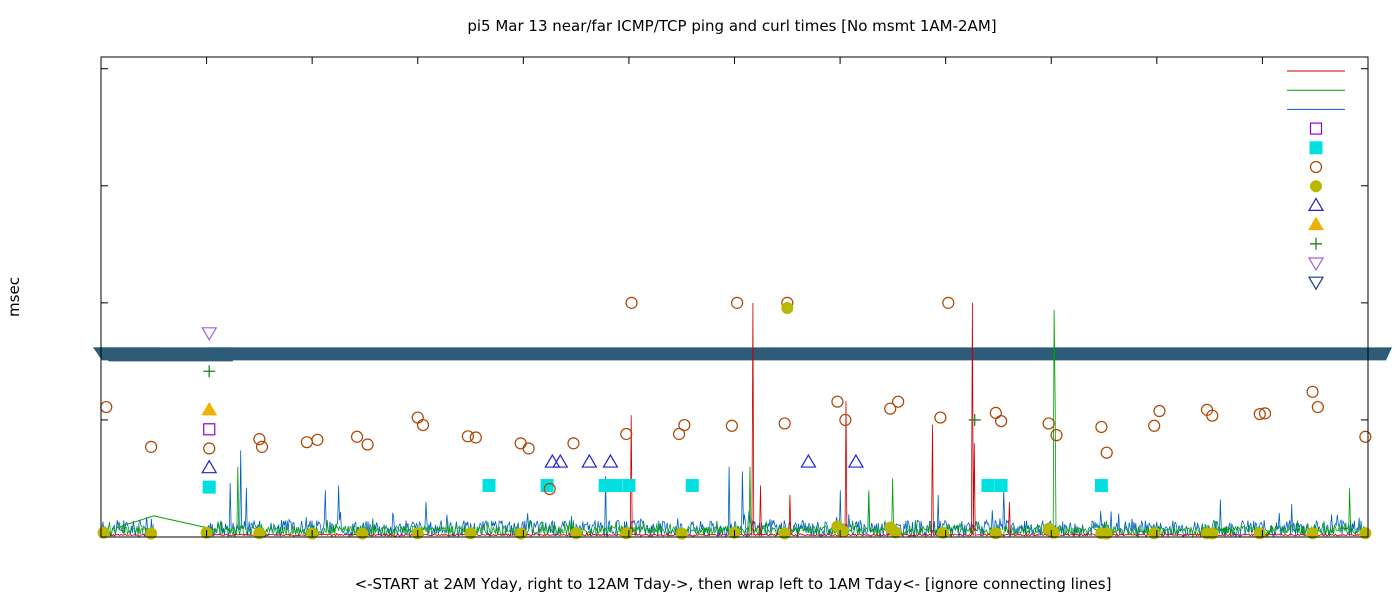 The height and width of the screenshot is (600, 1400). Describe the element at coordinates (209, 448) in the screenshot. I see `anomaly-marker-Ycurltime` at that location.